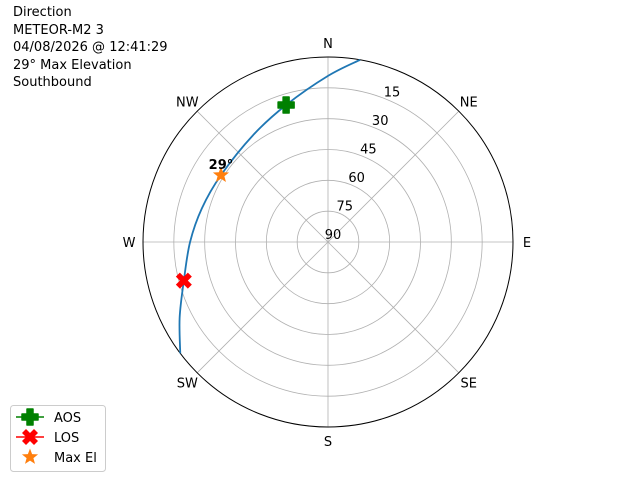  I want to click on compass-label-e: E, so click(527, 243).